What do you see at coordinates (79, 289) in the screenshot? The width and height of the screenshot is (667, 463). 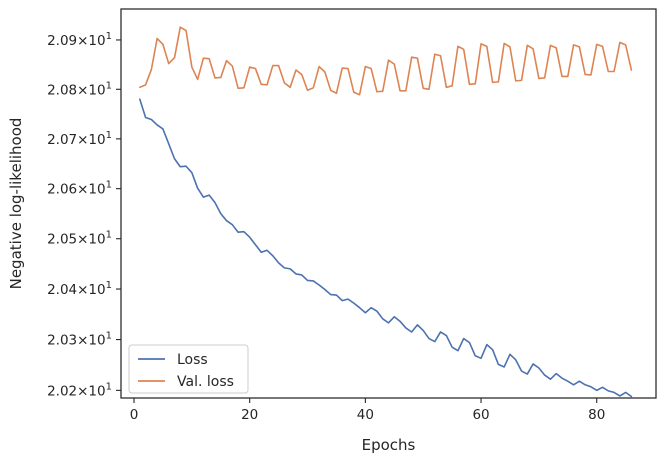 I see `y-tick-label: 2.04×10¹` at bounding box center [79, 289].